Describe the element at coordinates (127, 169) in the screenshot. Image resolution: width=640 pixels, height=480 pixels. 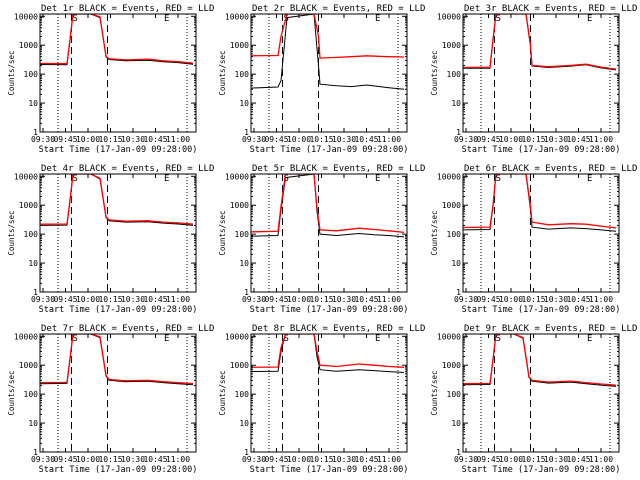
I see `panel-title: Det 4r BLACK = Events, RED = LLD` at that location.